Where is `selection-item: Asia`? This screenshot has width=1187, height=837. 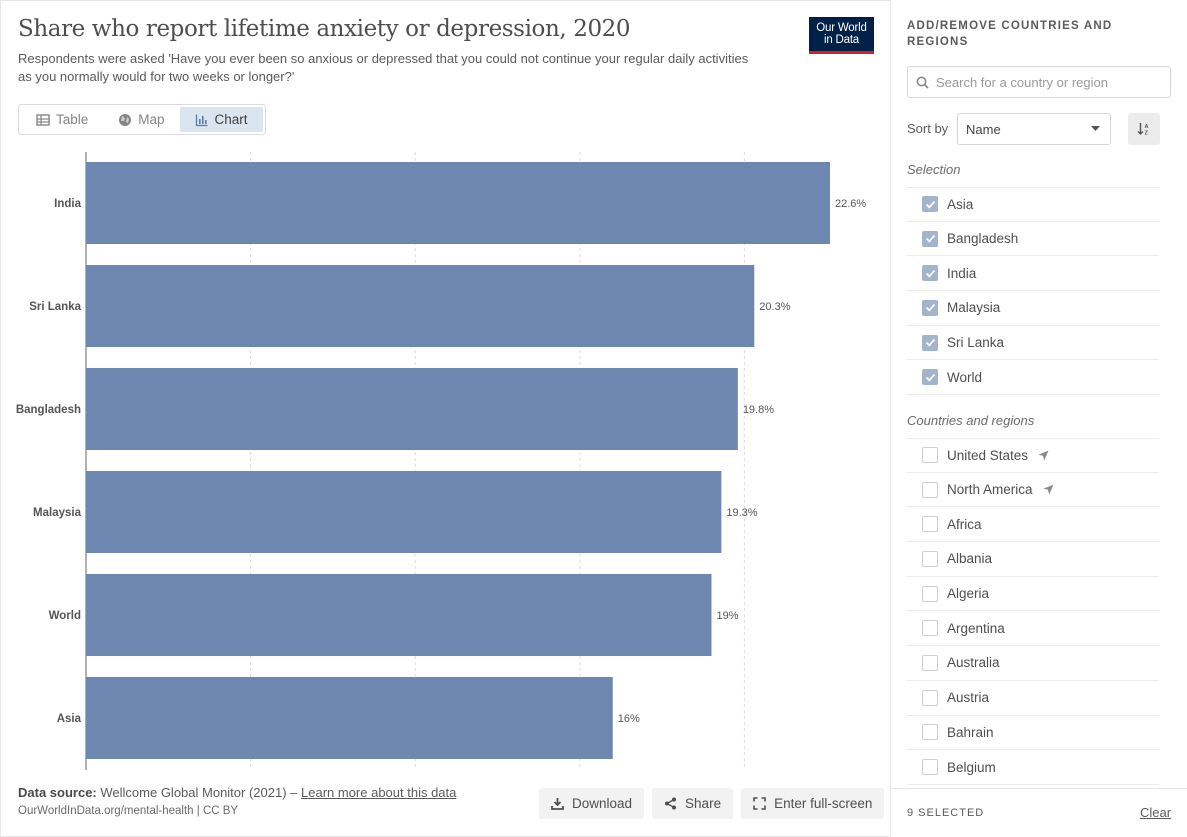 selection-item: Asia is located at coordinates (1033, 204).